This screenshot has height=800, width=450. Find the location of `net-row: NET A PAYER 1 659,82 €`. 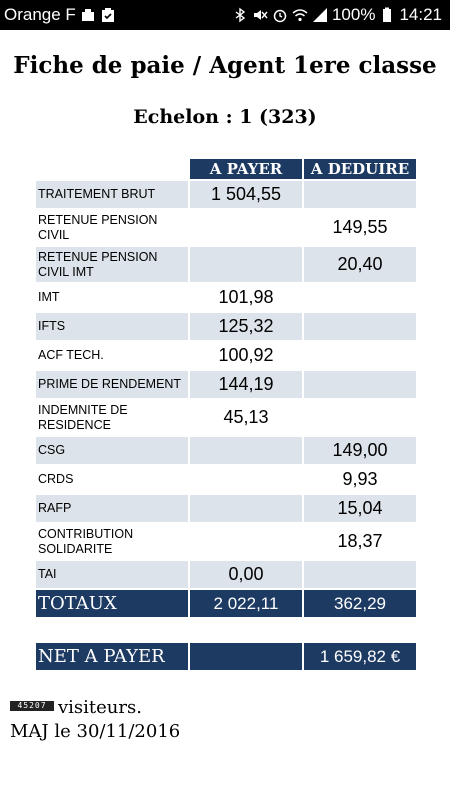

net-row: NET A PAYER 1 659,82 € is located at coordinates (226, 656).